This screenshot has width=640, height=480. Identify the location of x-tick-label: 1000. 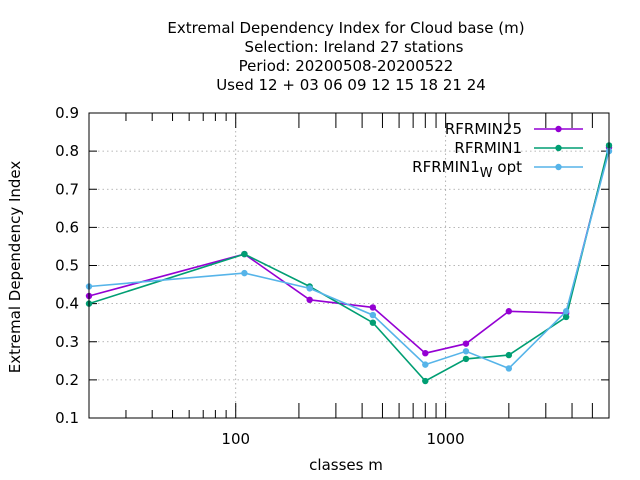
(446, 439).